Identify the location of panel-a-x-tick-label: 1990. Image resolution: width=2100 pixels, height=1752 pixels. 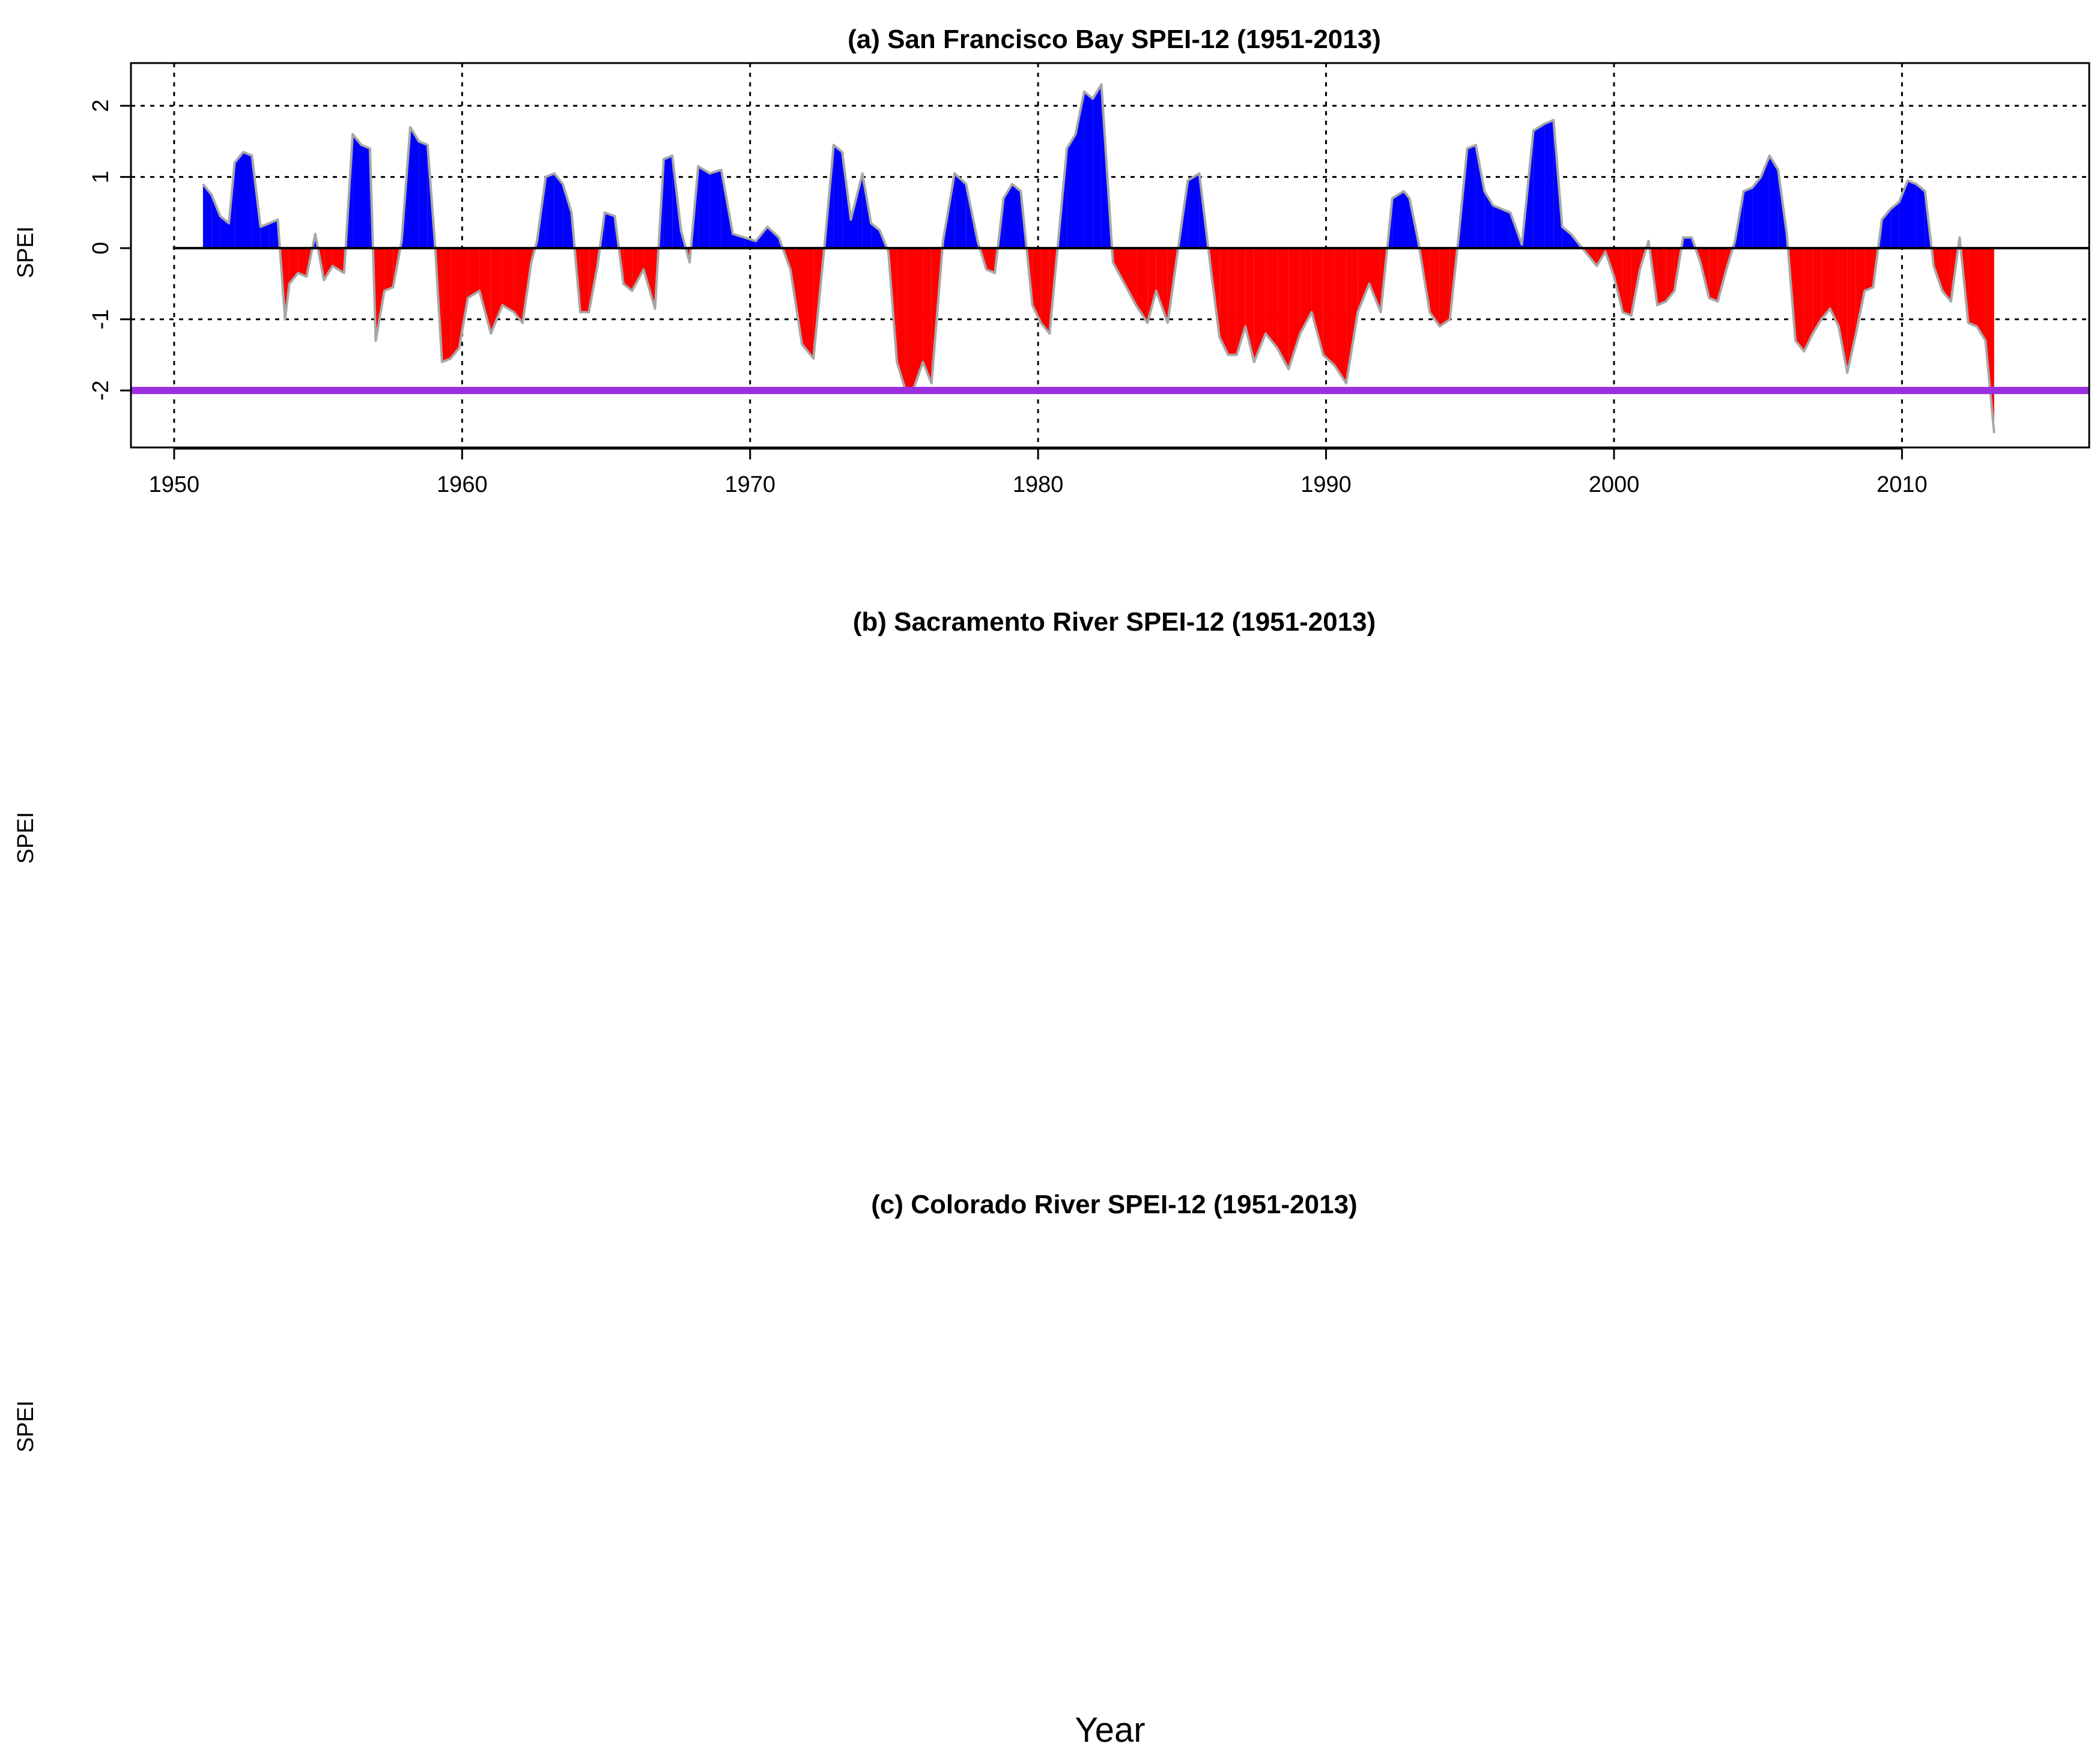
(1326, 484).